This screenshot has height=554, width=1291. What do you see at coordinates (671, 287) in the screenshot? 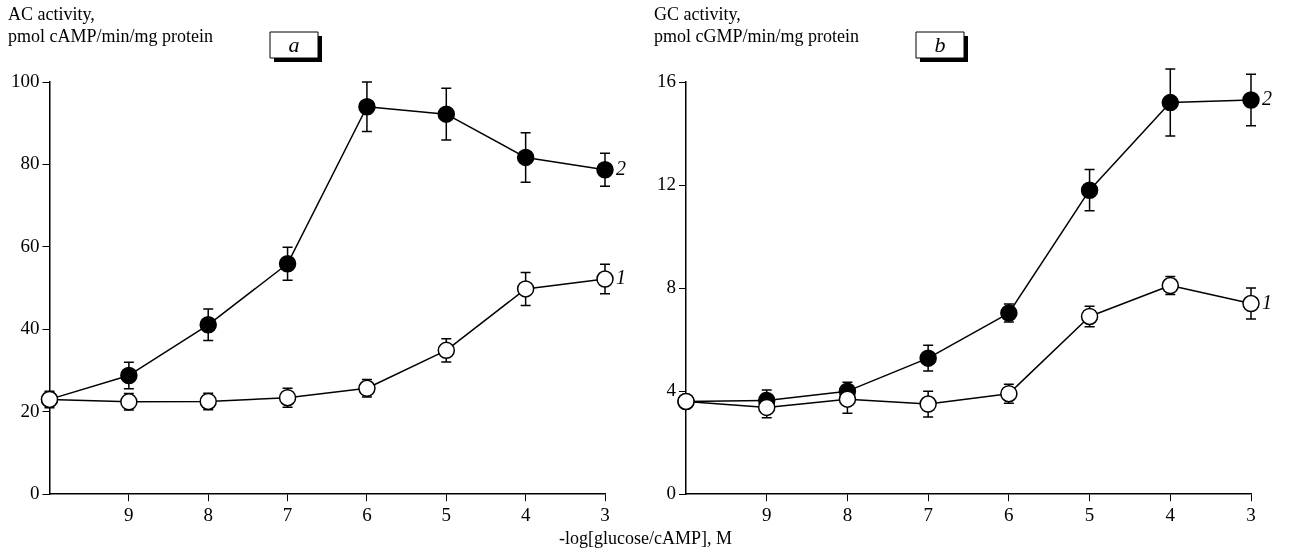
I see `y-tick-label: 8` at bounding box center [671, 287].